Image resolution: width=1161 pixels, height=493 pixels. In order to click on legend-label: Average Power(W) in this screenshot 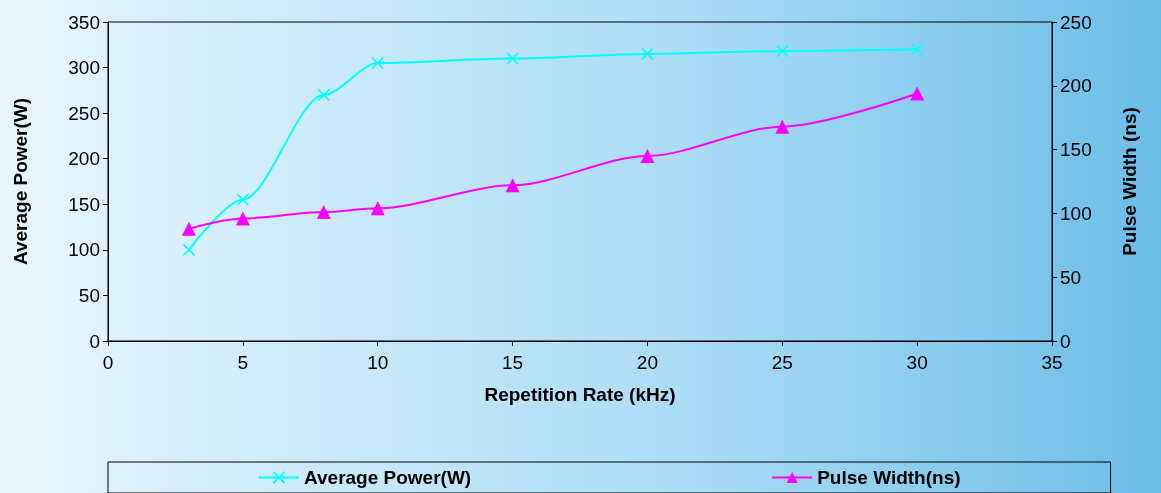, I will do `click(388, 477)`.